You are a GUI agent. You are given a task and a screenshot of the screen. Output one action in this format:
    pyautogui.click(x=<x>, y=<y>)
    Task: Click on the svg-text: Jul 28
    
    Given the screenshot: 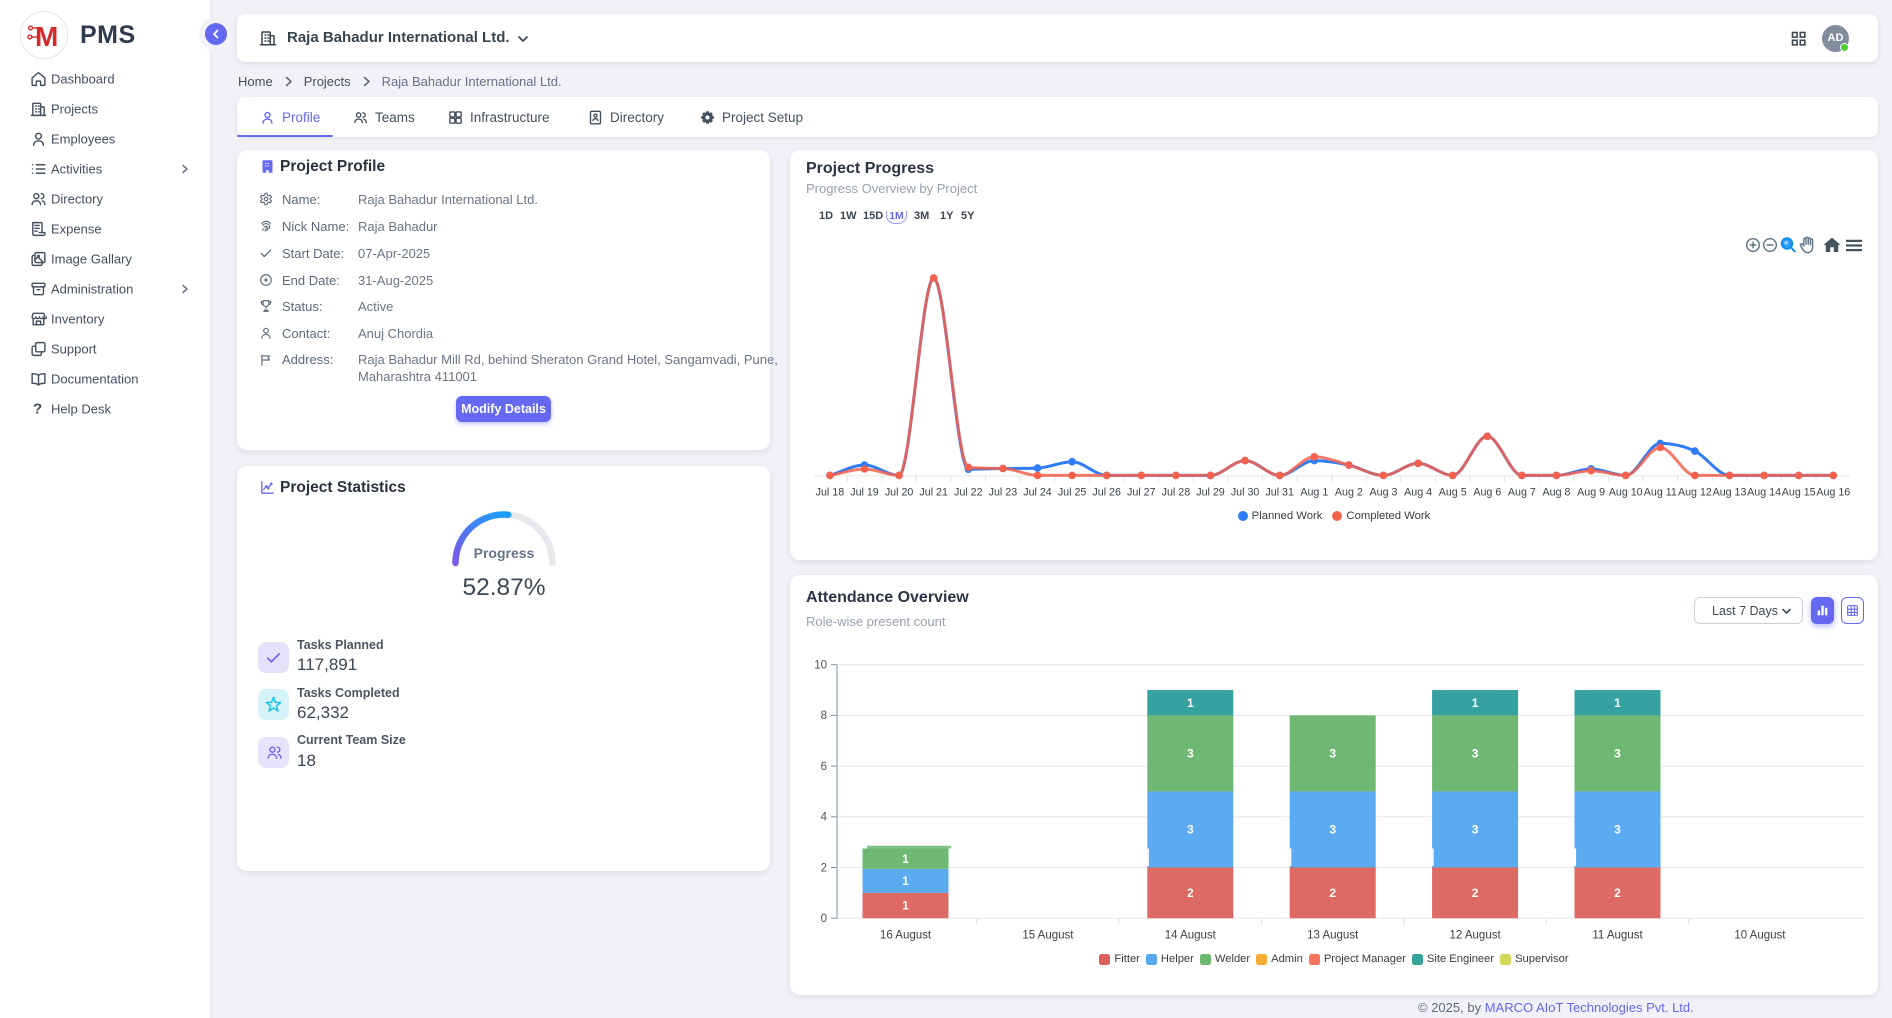 What is the action you would take?
    pyautogui.click(x=1176, y=493)
    